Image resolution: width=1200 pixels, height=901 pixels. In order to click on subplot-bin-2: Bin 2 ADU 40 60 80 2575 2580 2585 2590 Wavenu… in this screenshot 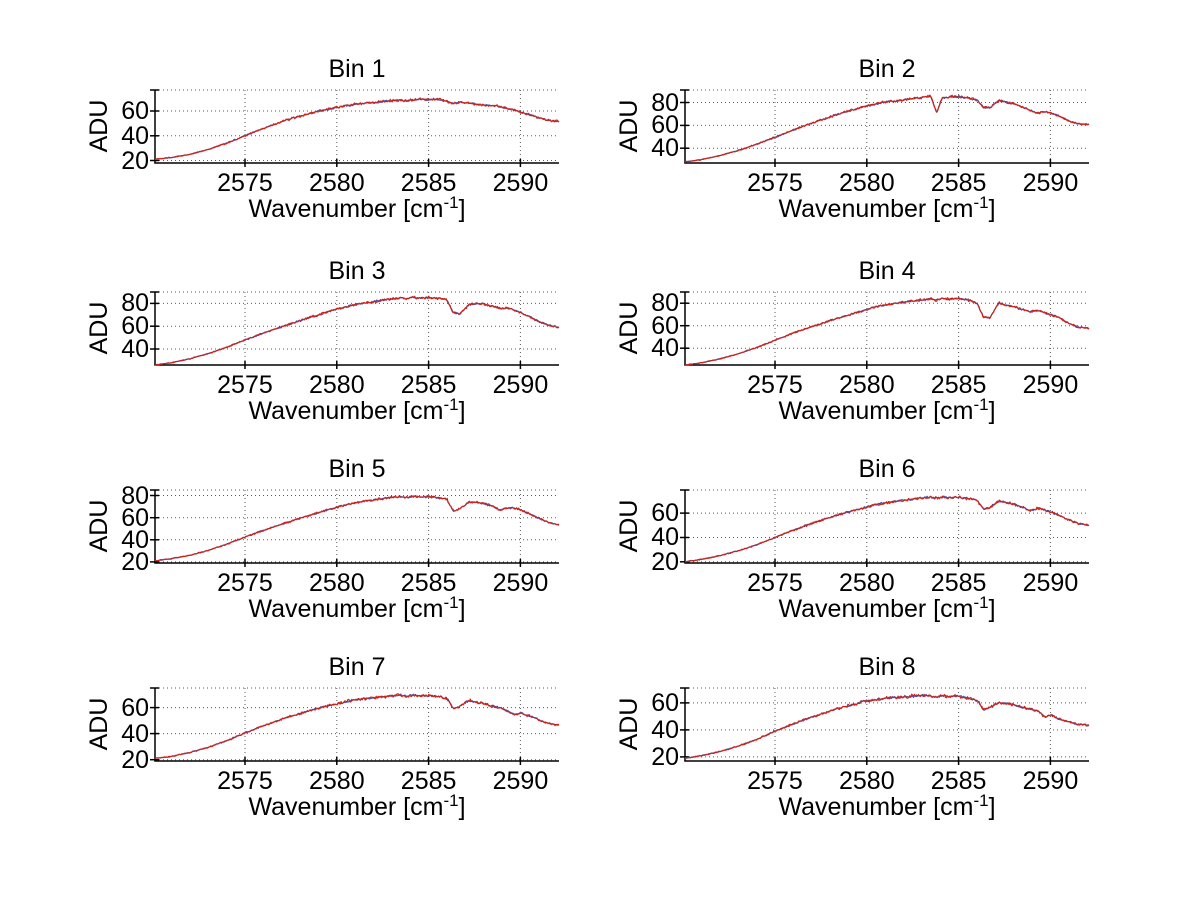, I will do `click(845, 140)`.